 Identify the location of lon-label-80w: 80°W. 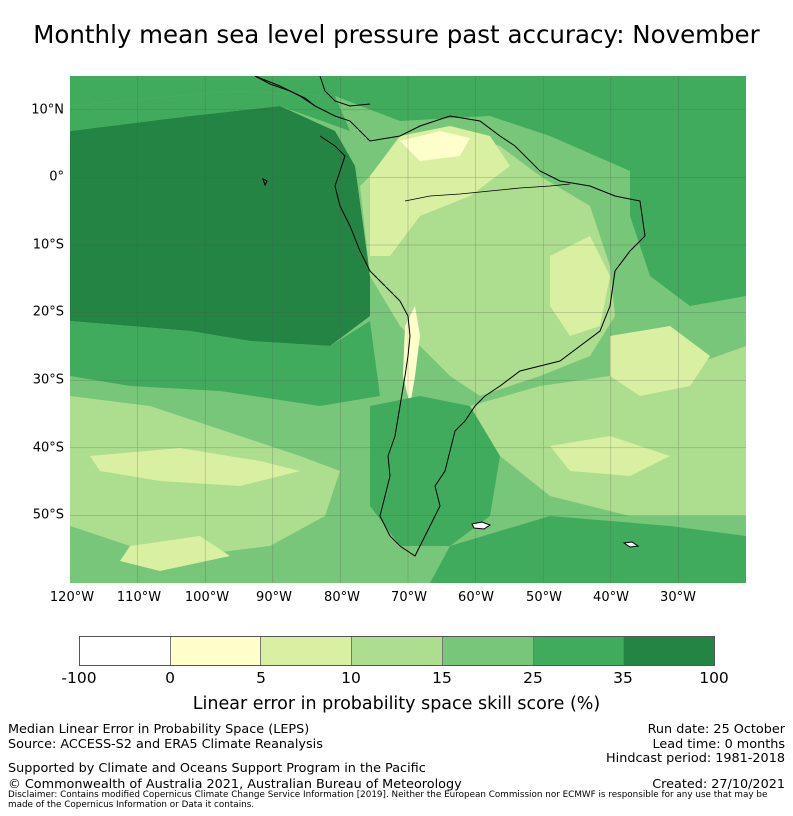
(342, 597).